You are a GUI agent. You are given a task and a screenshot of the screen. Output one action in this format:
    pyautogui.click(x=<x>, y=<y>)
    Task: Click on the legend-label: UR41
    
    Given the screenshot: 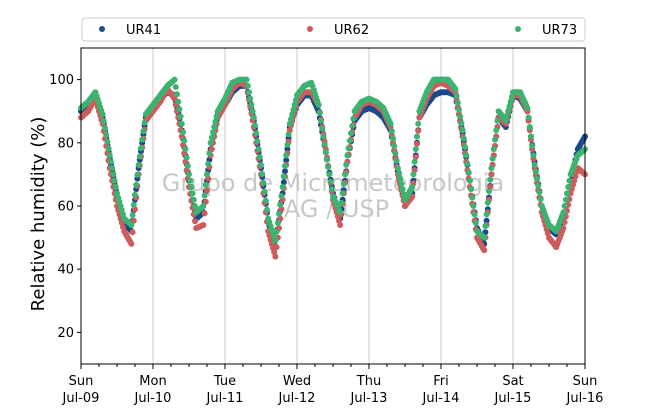 What is the action you would take?
    pyautogui.click(x=143, y=30)
    